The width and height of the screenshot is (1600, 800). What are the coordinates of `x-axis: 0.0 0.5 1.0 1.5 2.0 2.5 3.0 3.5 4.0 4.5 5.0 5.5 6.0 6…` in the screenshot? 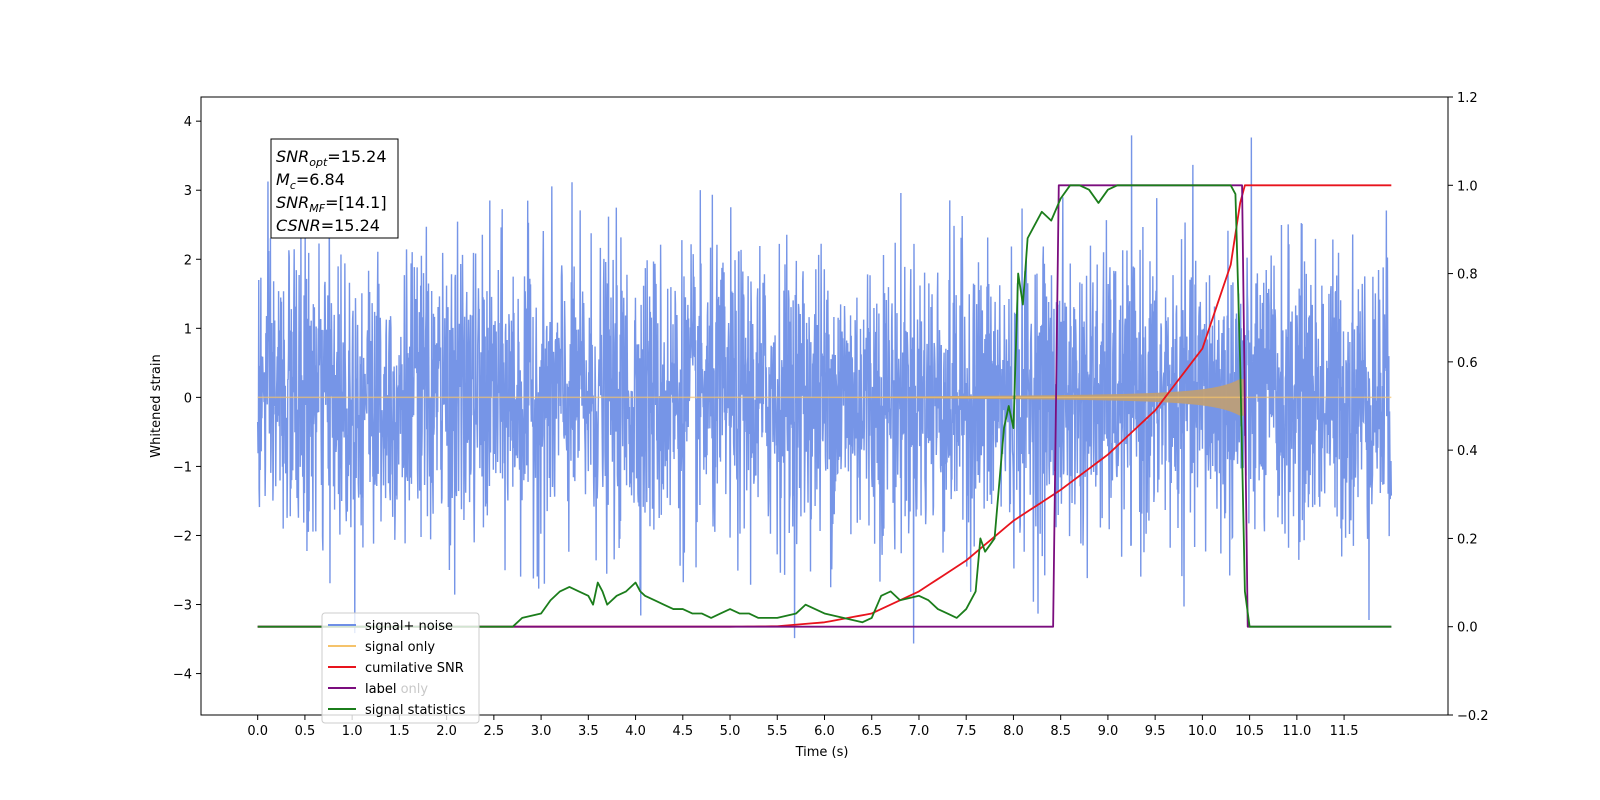 It's located at (803, 727).